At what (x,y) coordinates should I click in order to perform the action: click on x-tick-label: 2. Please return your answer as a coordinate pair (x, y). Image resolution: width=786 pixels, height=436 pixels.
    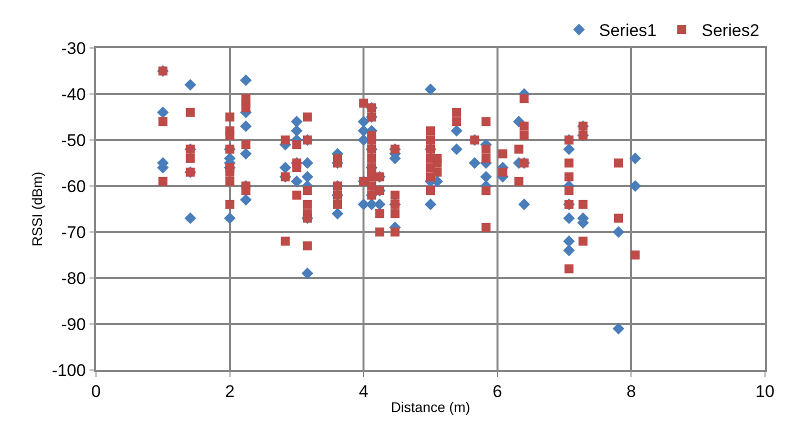
    Looking at the image, I should click on (230, 392).